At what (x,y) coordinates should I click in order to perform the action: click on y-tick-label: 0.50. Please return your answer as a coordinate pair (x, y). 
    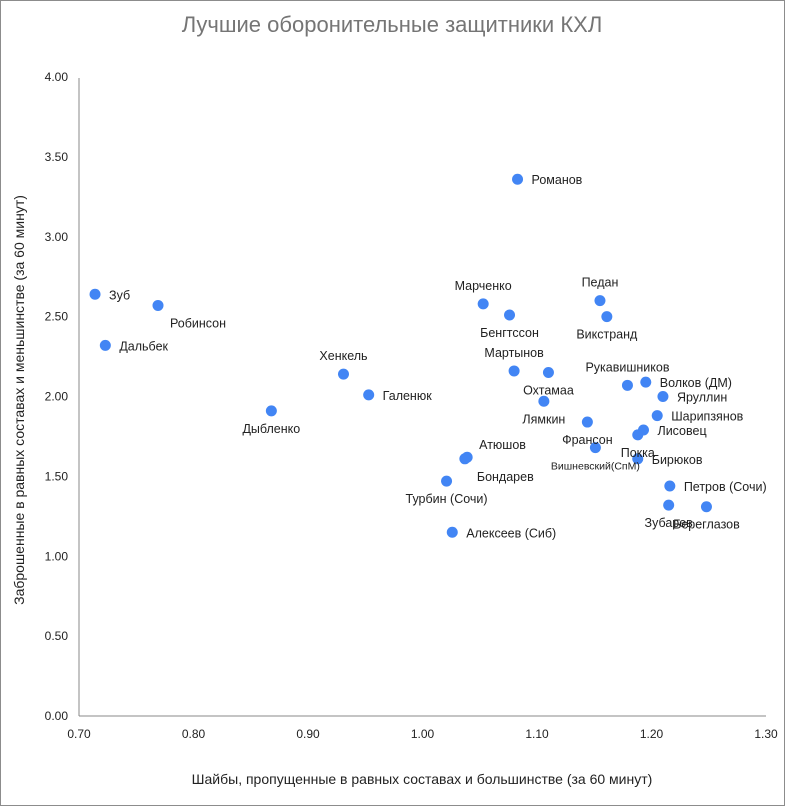
    Looking at the image, I should click on (57, 636).